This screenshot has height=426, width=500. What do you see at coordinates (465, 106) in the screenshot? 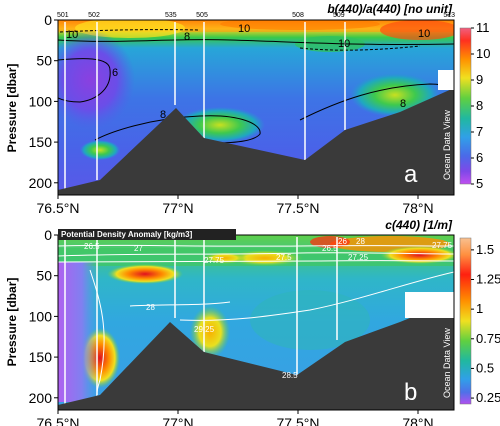
I see `panel-a-colorbar` at bounding box center [465, 106].